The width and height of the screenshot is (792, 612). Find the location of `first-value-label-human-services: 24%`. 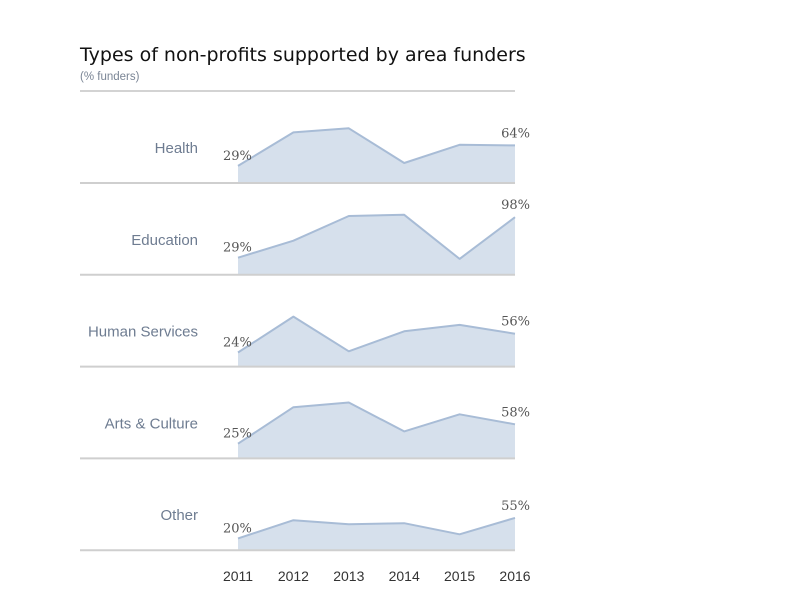

first-value-label-human-services: 24% is located at coordinates (237, 342).